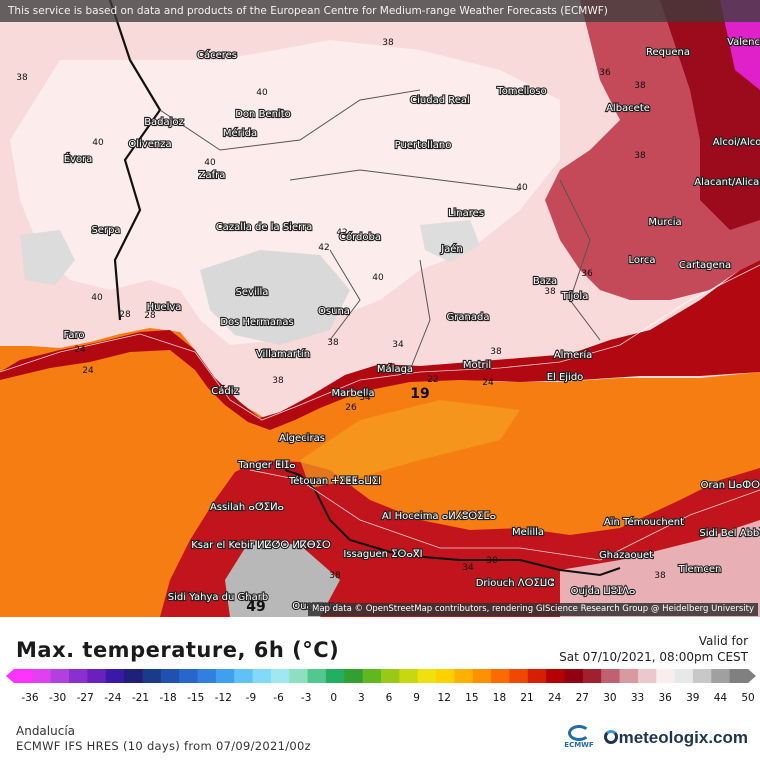  I want to click on city-label: Évora, so click(78, 158).